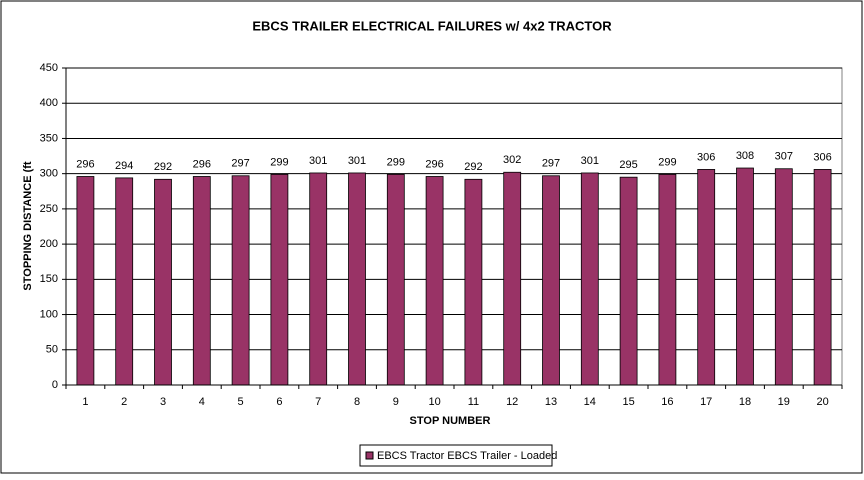 The width and height of the screenshot is (864, 480). I want to click on legend, so click(456, 455).